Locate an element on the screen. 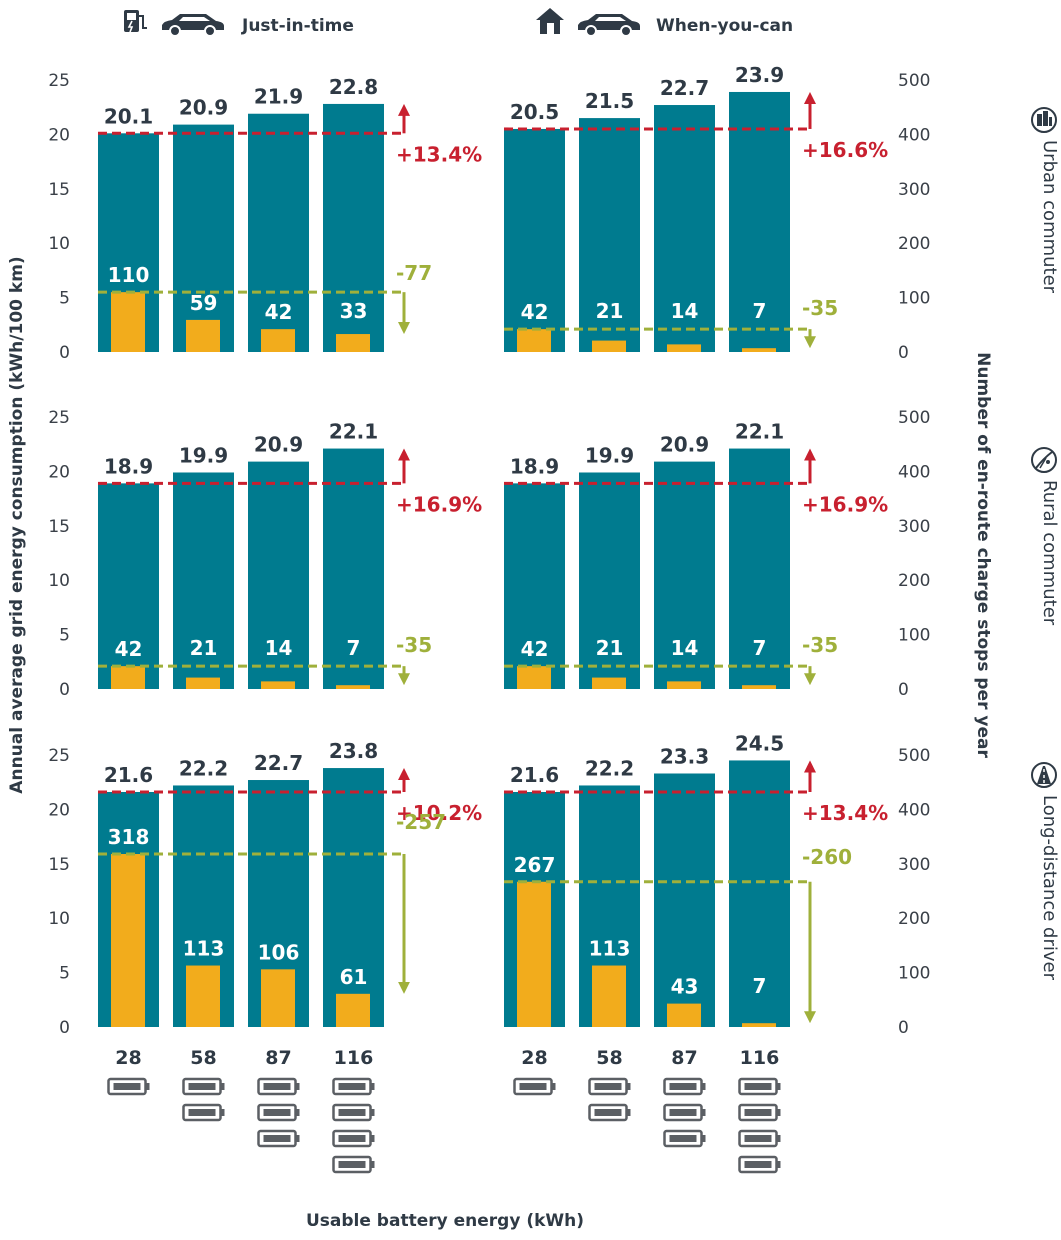  energy-bar is located at coordinates (534, 240).